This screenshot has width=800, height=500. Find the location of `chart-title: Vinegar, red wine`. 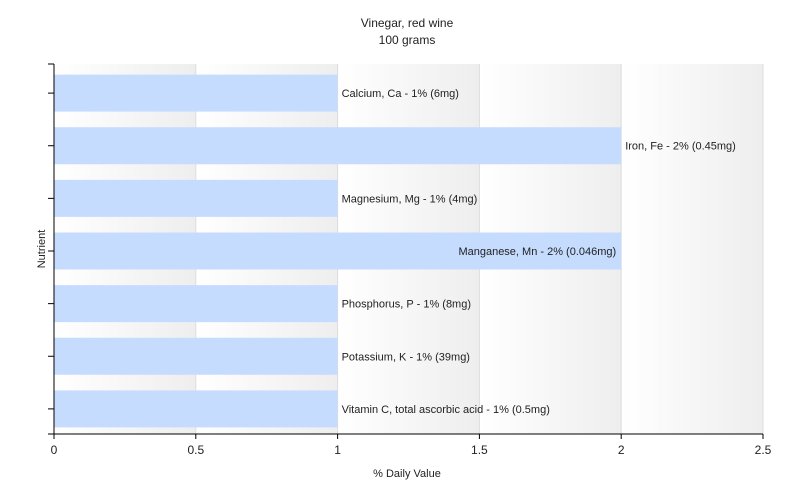

chart-title: Vinegar, red wine is located at coordinates (407, 23).